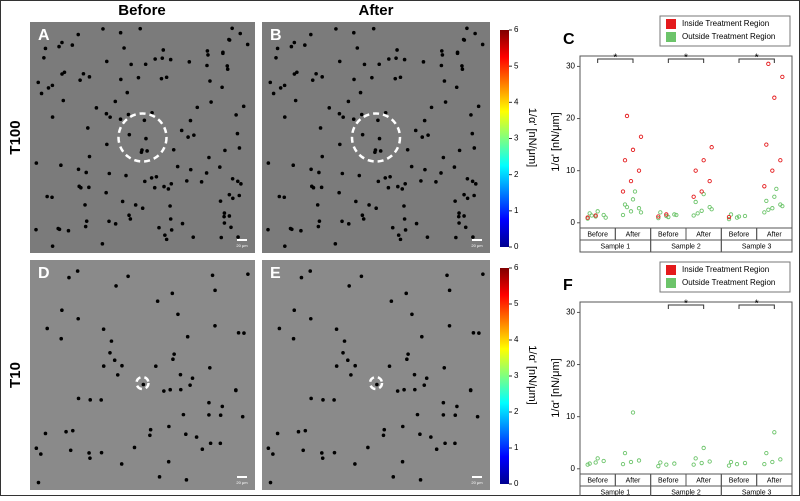 The image size is (800, 501). I want to click on y-tick-label: 0, so click(573, 468).